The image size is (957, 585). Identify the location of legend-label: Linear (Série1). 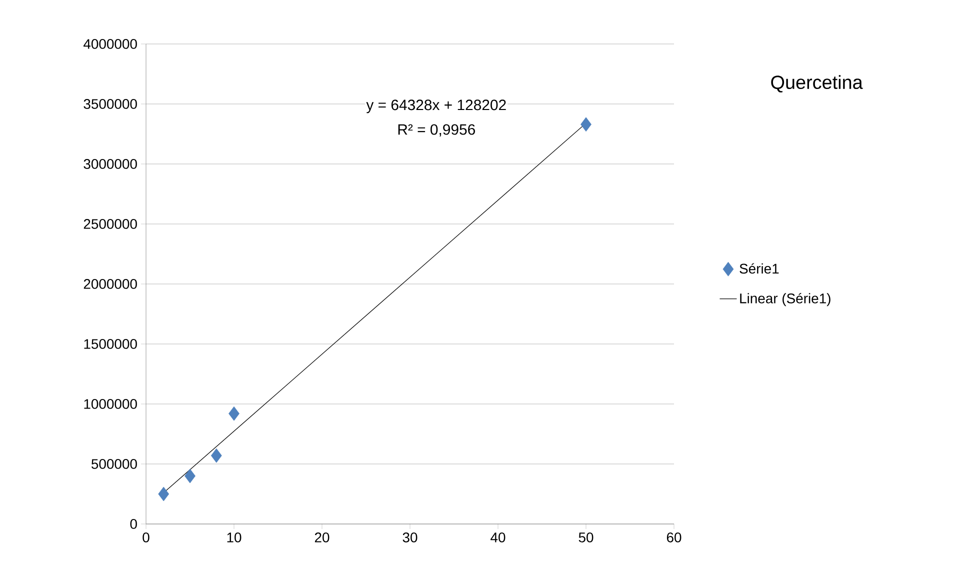
(785, 299).